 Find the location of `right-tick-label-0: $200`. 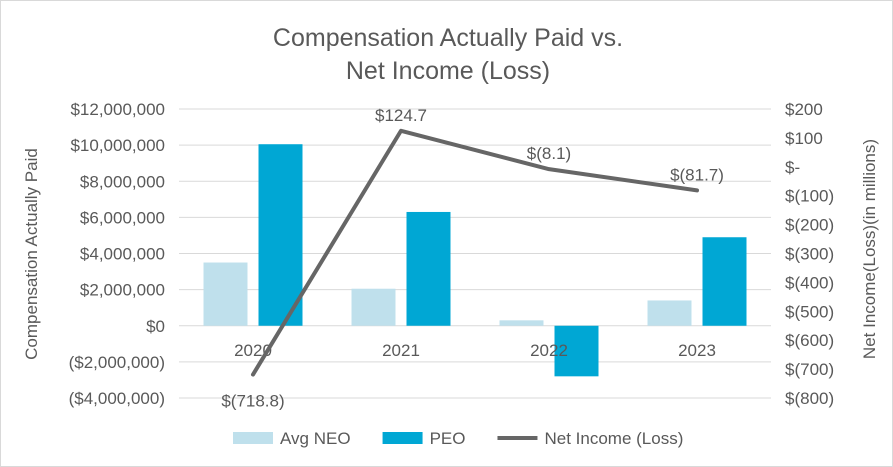

right-tick-label-0: $200 is located at coordinates (804, 109).